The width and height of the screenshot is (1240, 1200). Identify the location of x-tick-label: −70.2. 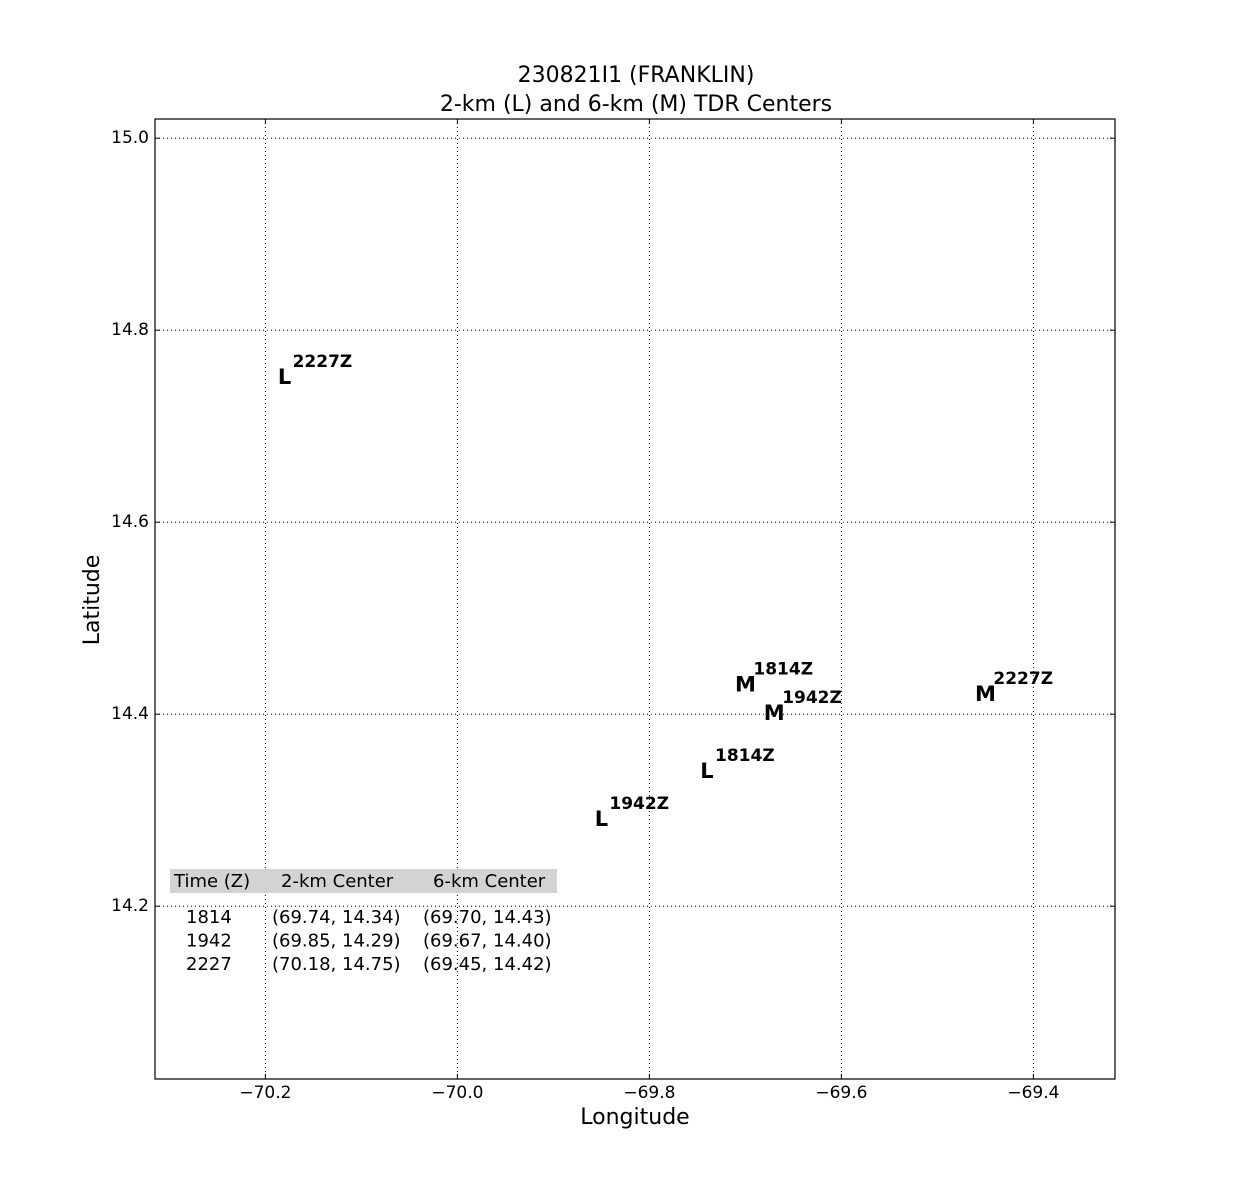
(265, 1093).